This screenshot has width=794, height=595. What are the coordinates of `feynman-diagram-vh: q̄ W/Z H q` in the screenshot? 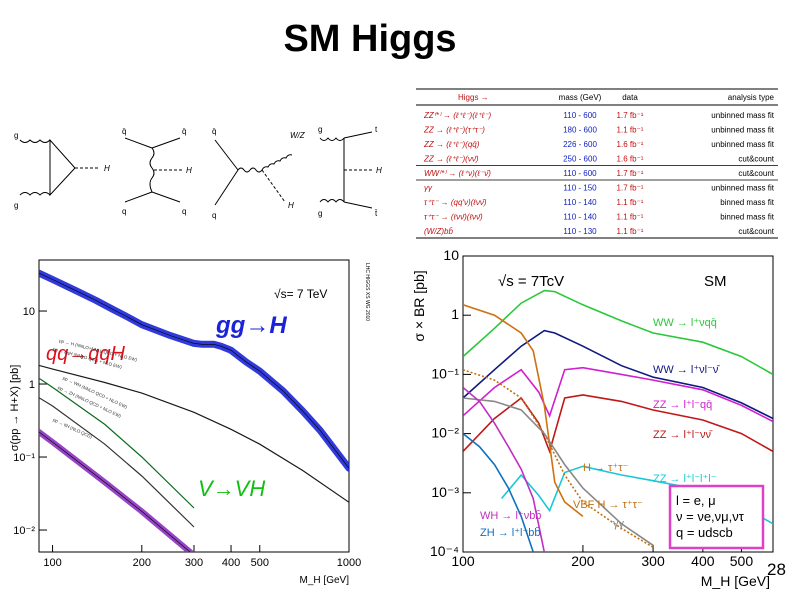 It's located at (259, 173).